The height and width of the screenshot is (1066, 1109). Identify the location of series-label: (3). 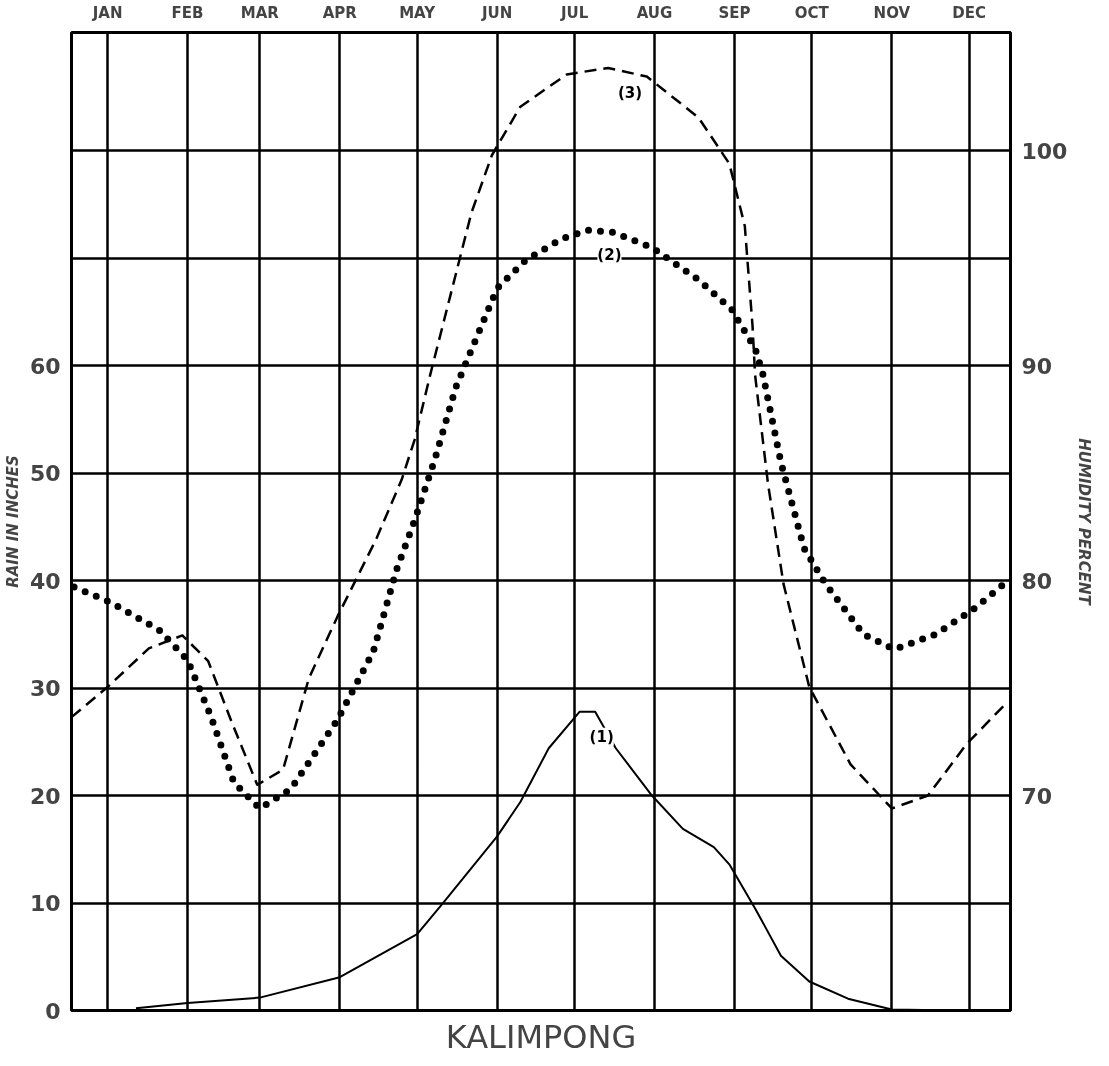
(630, 92).